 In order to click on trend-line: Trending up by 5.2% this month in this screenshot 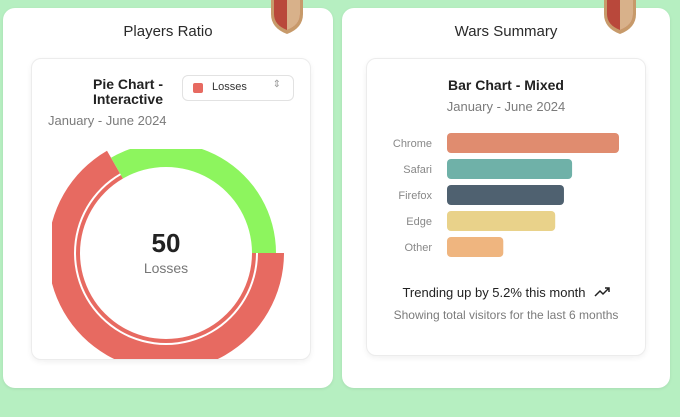, I will do `click(506, 292)`.